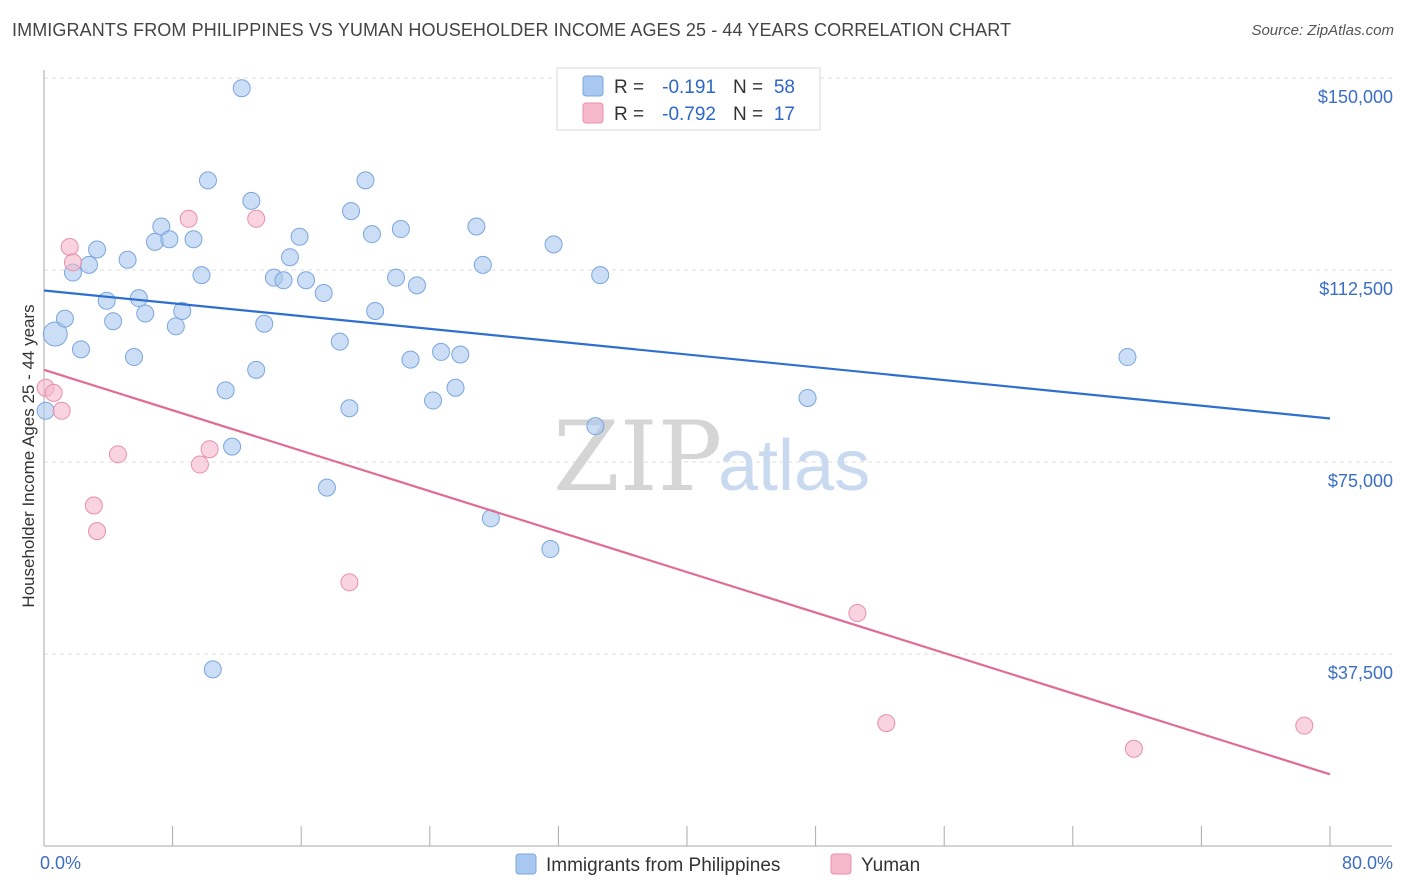 This screenshot has height=892, width=1406. I want to click on legend-r-value-2: -0.792, so click(689, 114).